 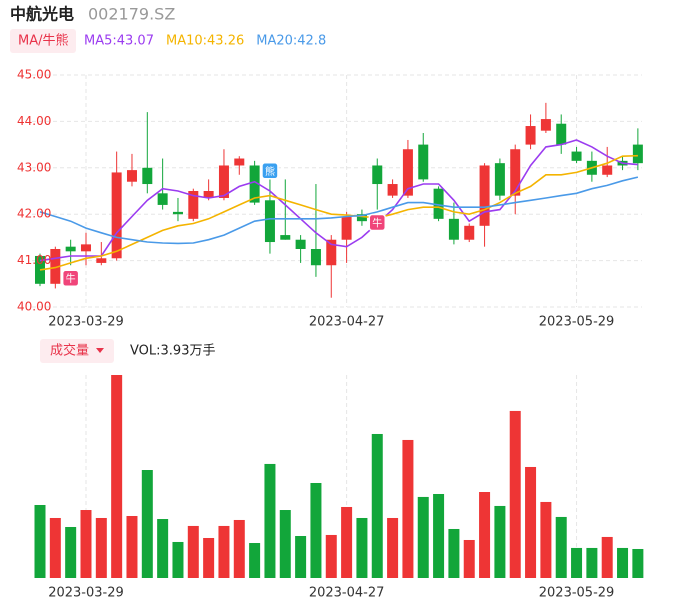 What do you see at coordinates (34, 307) in the screenshot?
I see `y-tick-label: 40.00` at bounding box center [34, 307].